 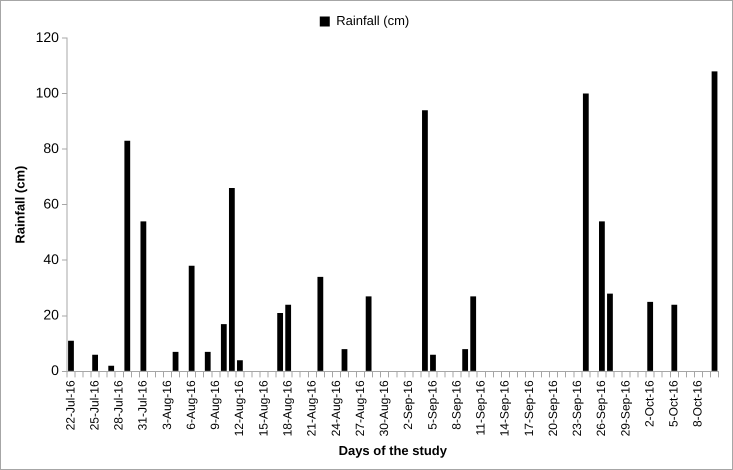 I want to click on x-tick-label: 8-Sep-16, so click(x=456, y=405).